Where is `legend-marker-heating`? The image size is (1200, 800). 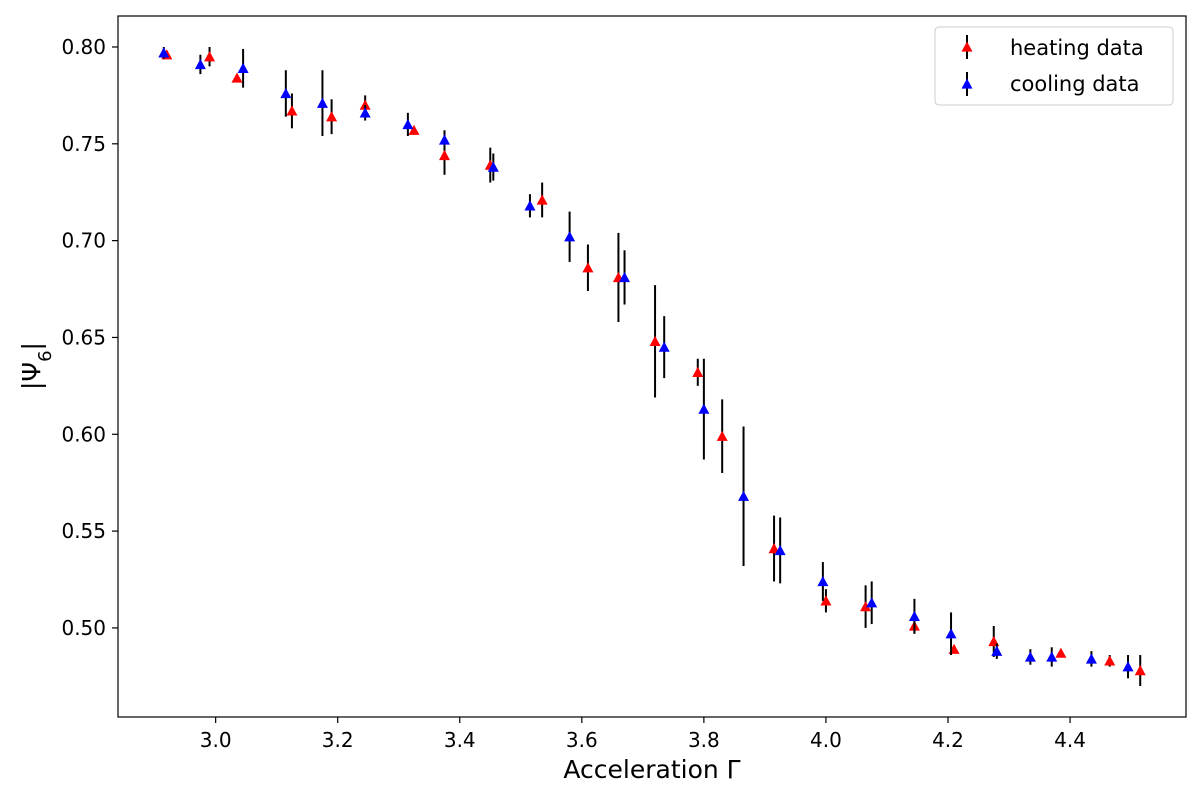 legend-marker-heating is located at coordinates (967, 47).